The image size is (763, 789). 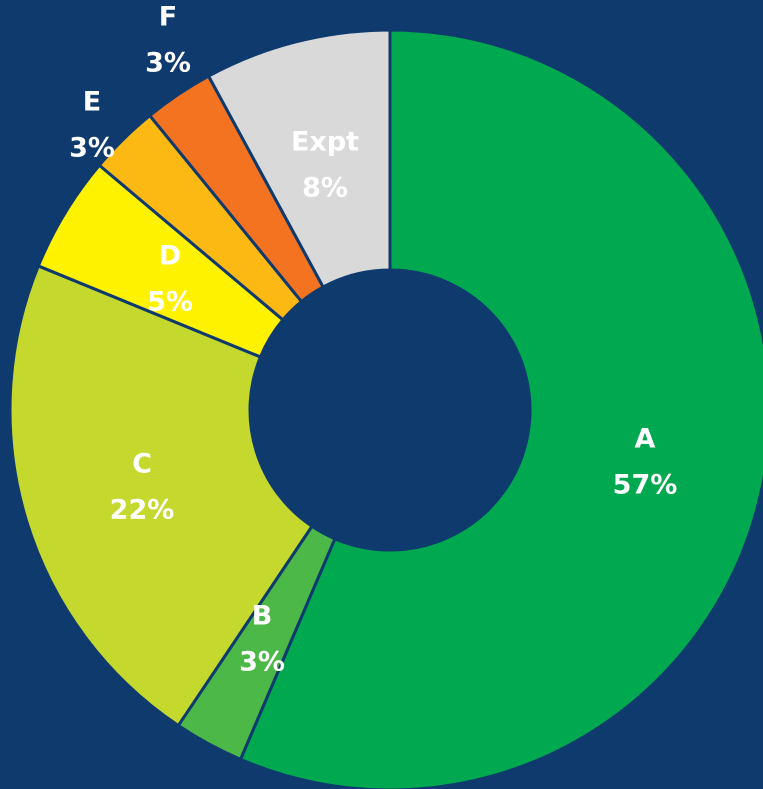 I want to click on slice-label: F, so click(x=168, y=17).